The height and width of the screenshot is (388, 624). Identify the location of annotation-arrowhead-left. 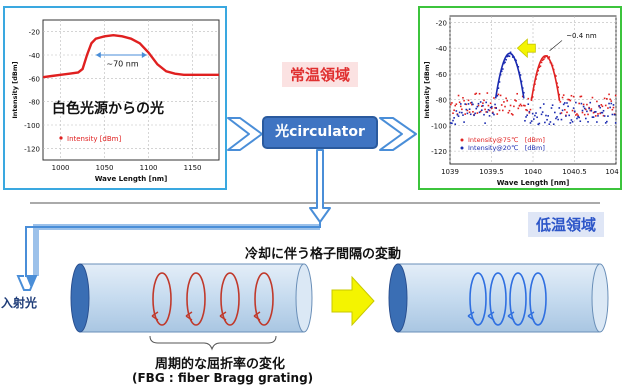
(98, 55).